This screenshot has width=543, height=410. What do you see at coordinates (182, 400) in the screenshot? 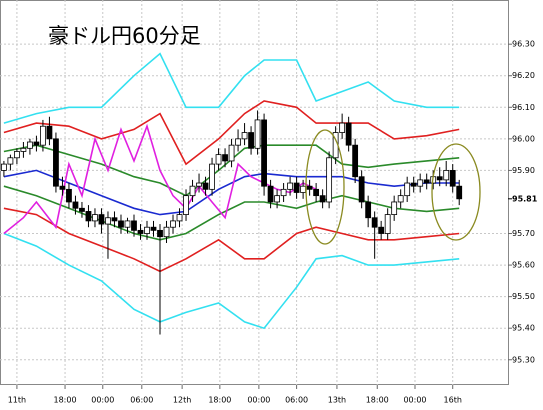
I see `x-tick-label: 12th` at bounding box center [182, 400].